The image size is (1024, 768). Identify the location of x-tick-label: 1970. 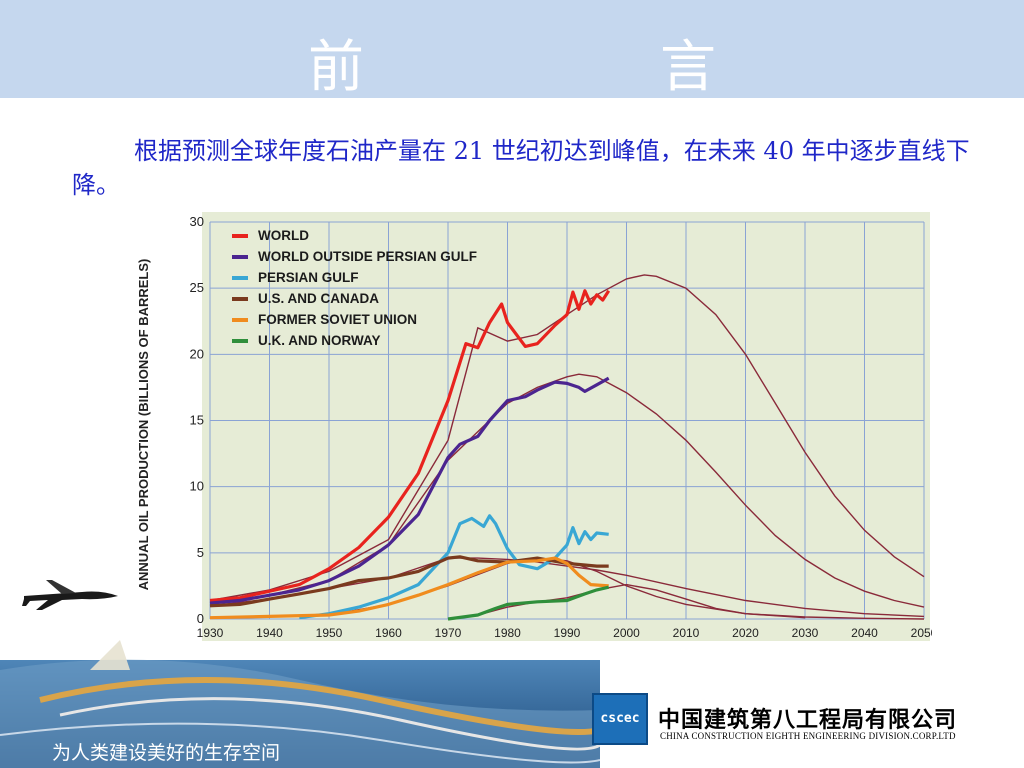
(448, 633).